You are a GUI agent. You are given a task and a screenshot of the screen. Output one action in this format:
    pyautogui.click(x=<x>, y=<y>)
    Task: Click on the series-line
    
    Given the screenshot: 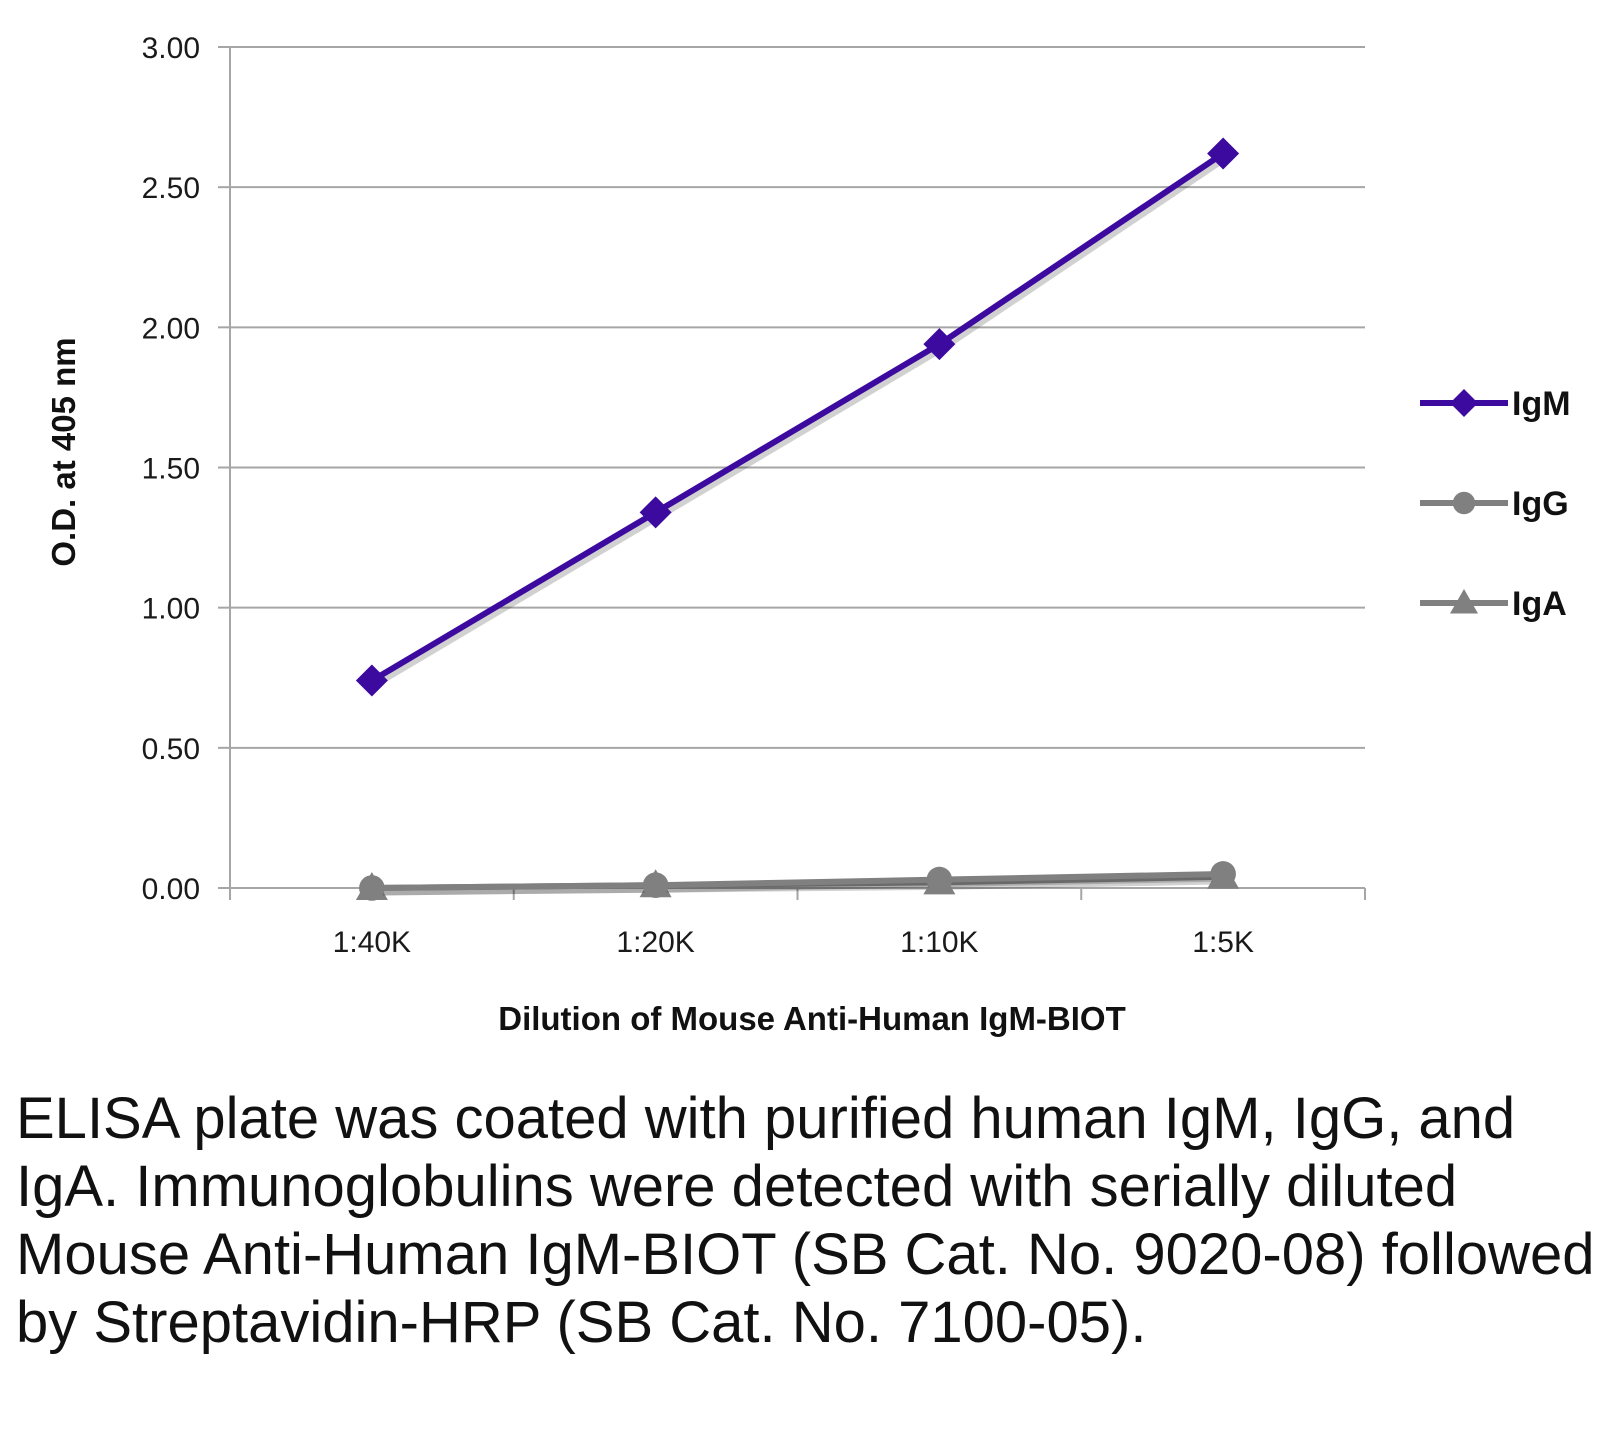 What is the action you would take?
    pyautogui.click(x=797, y=881)
    